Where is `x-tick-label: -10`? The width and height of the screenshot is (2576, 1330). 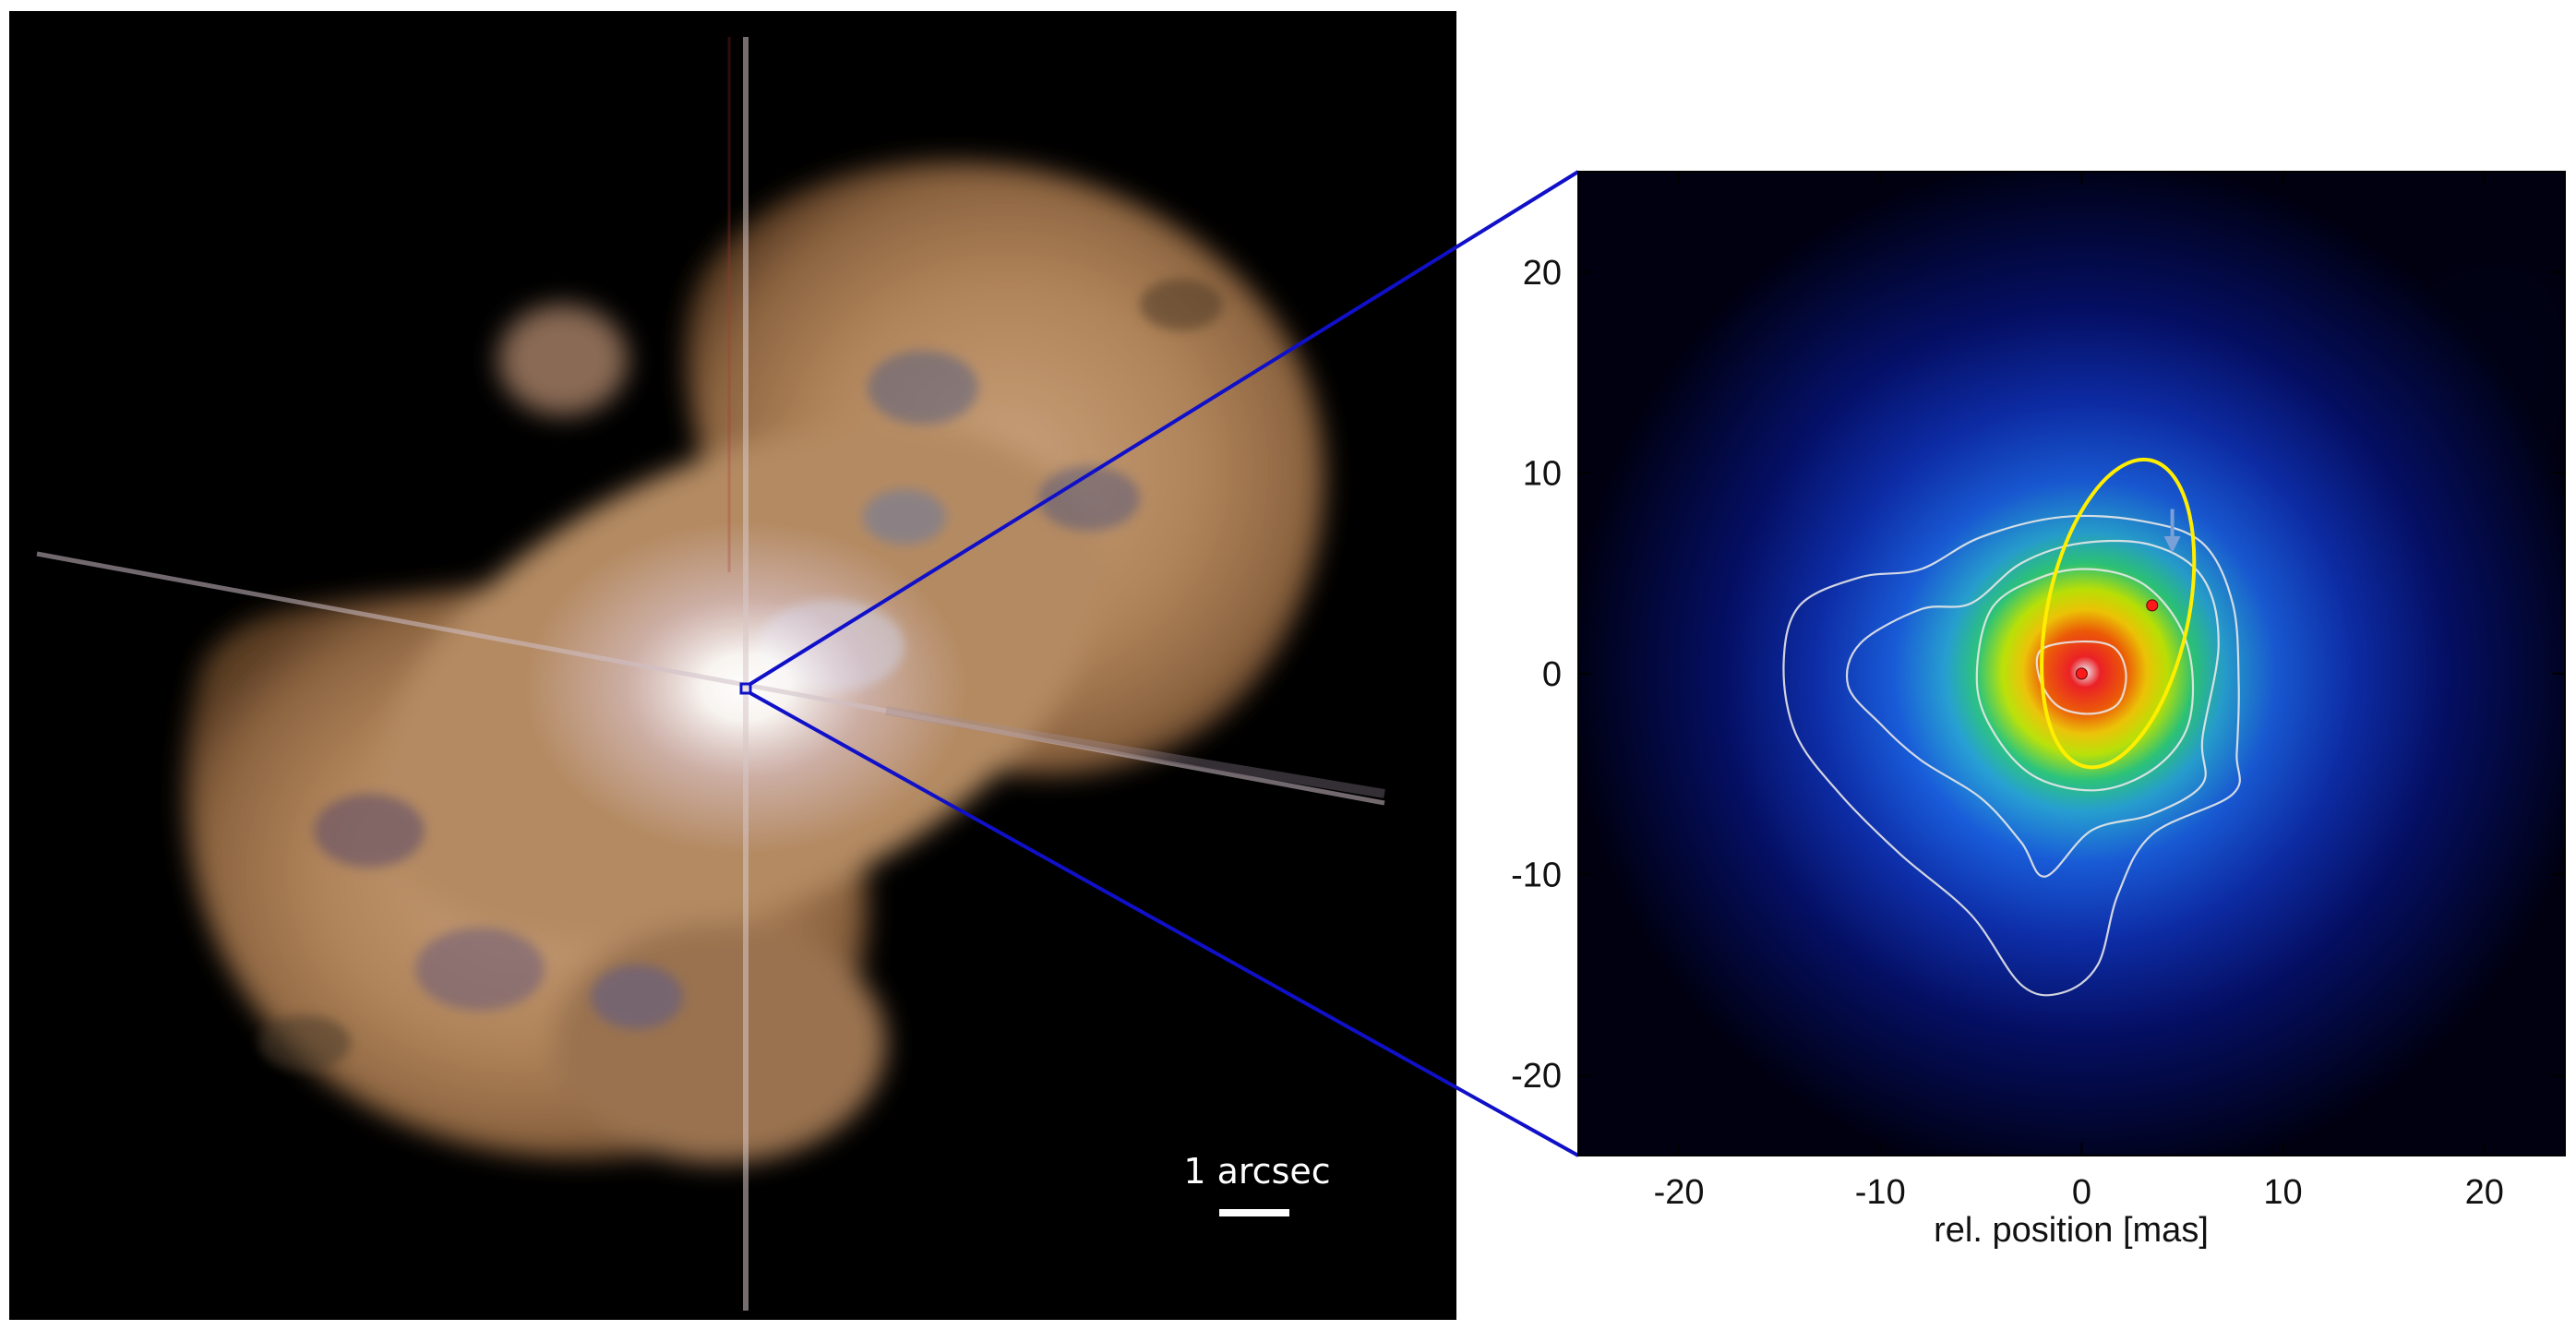 x-tick-label: -10 is located at coordinates (1881, 1192).